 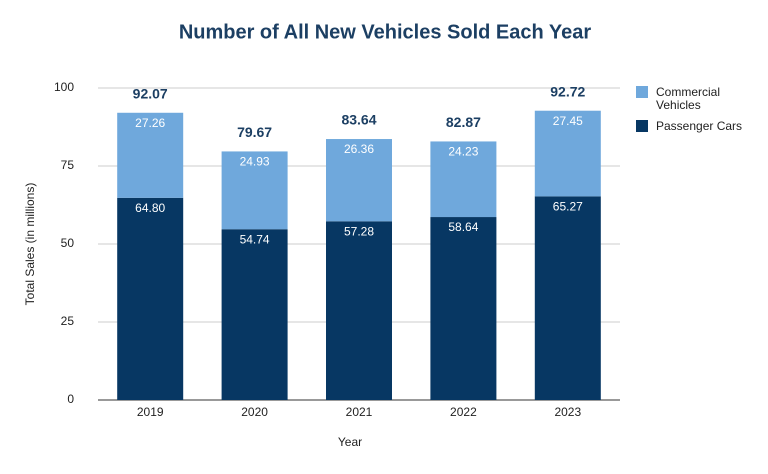 What do you see at coordinates (359, 149) in the screenshot?
I see `value-label: 26.36` at bounding box center [359, 149].